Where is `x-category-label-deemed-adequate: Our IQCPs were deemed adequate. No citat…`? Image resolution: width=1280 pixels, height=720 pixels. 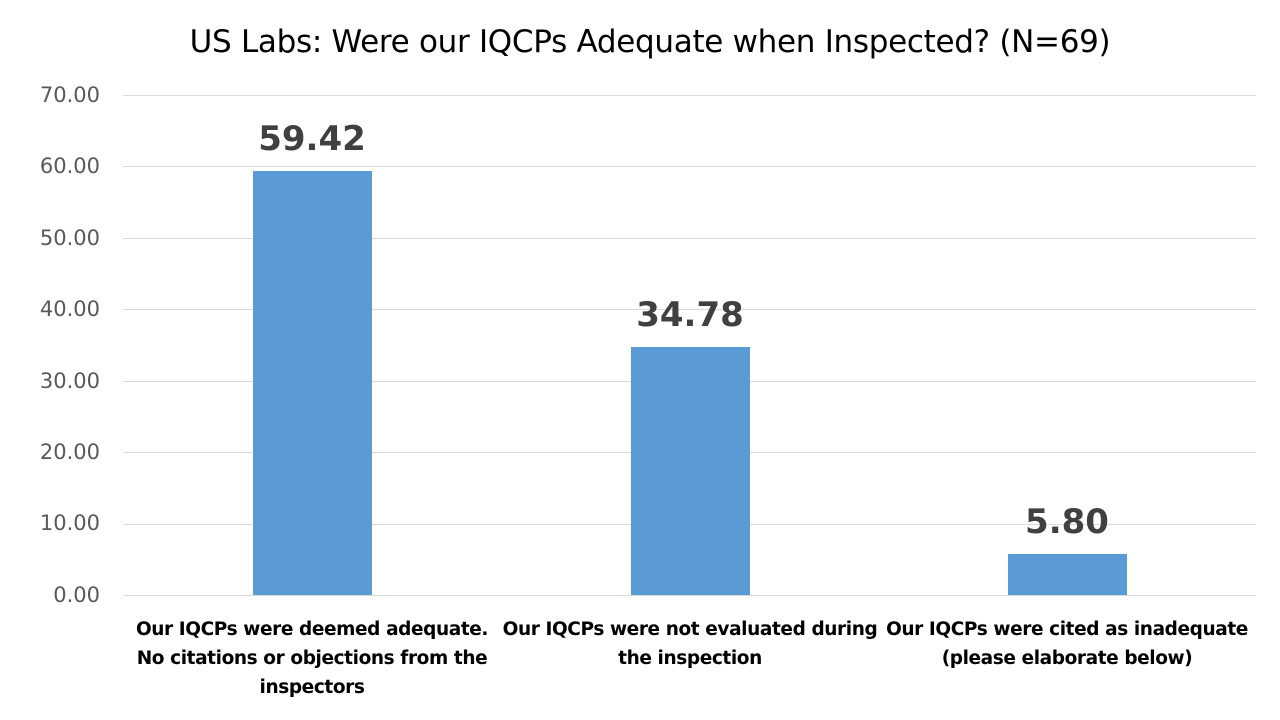
x-category-label-deemed-adequate: Our IQCPs were deemed adequate. No citat… is located at coordinates (312, 658).